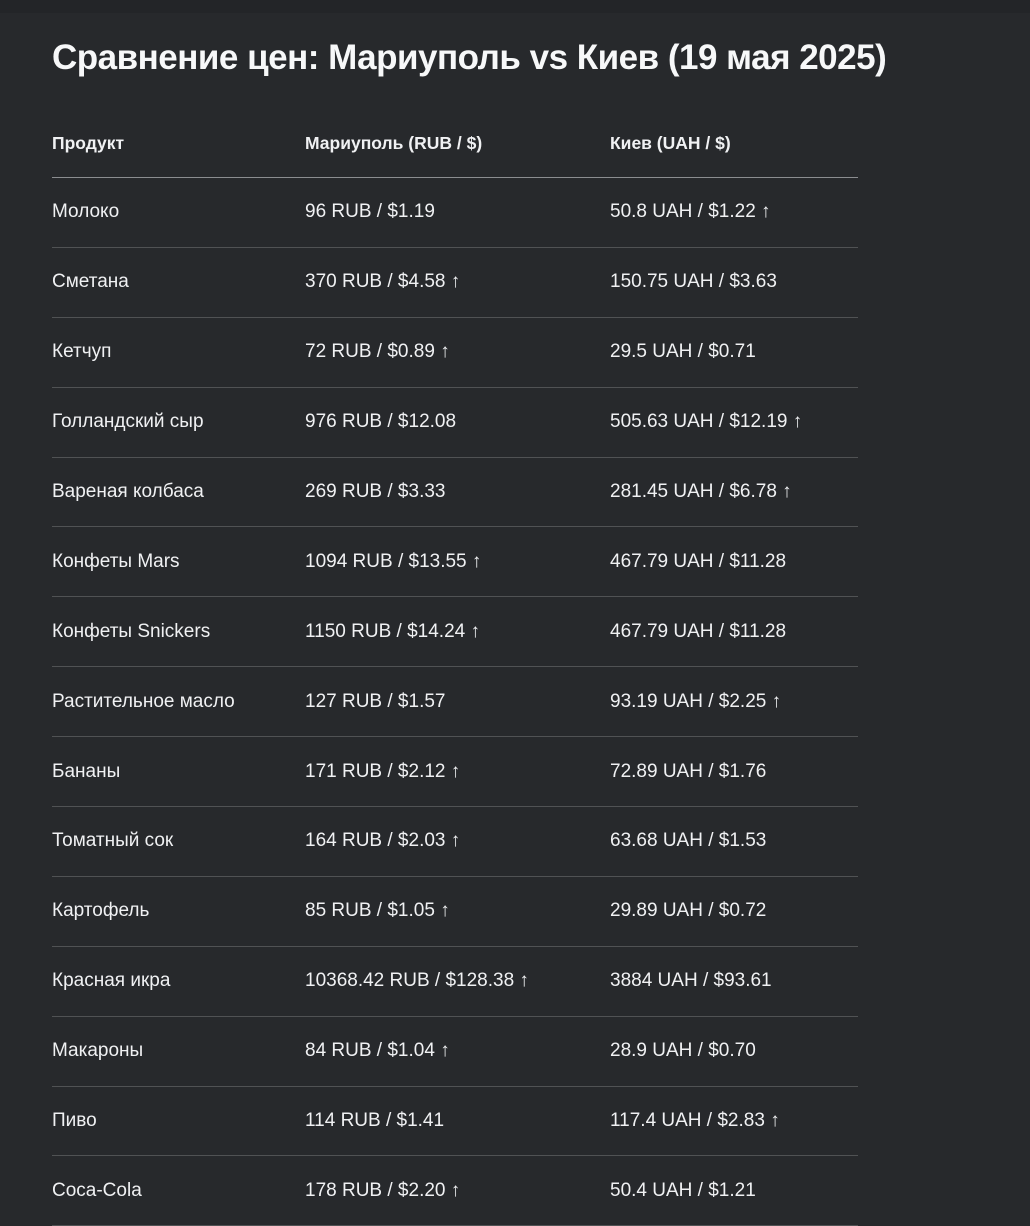 This screenshot has width=1030, height=1226. What do you see at coordinates (381, 422) in the screenshot?
I see `mariupol-price: 976 RUB / $12.08` at bounding box center [381, 422].